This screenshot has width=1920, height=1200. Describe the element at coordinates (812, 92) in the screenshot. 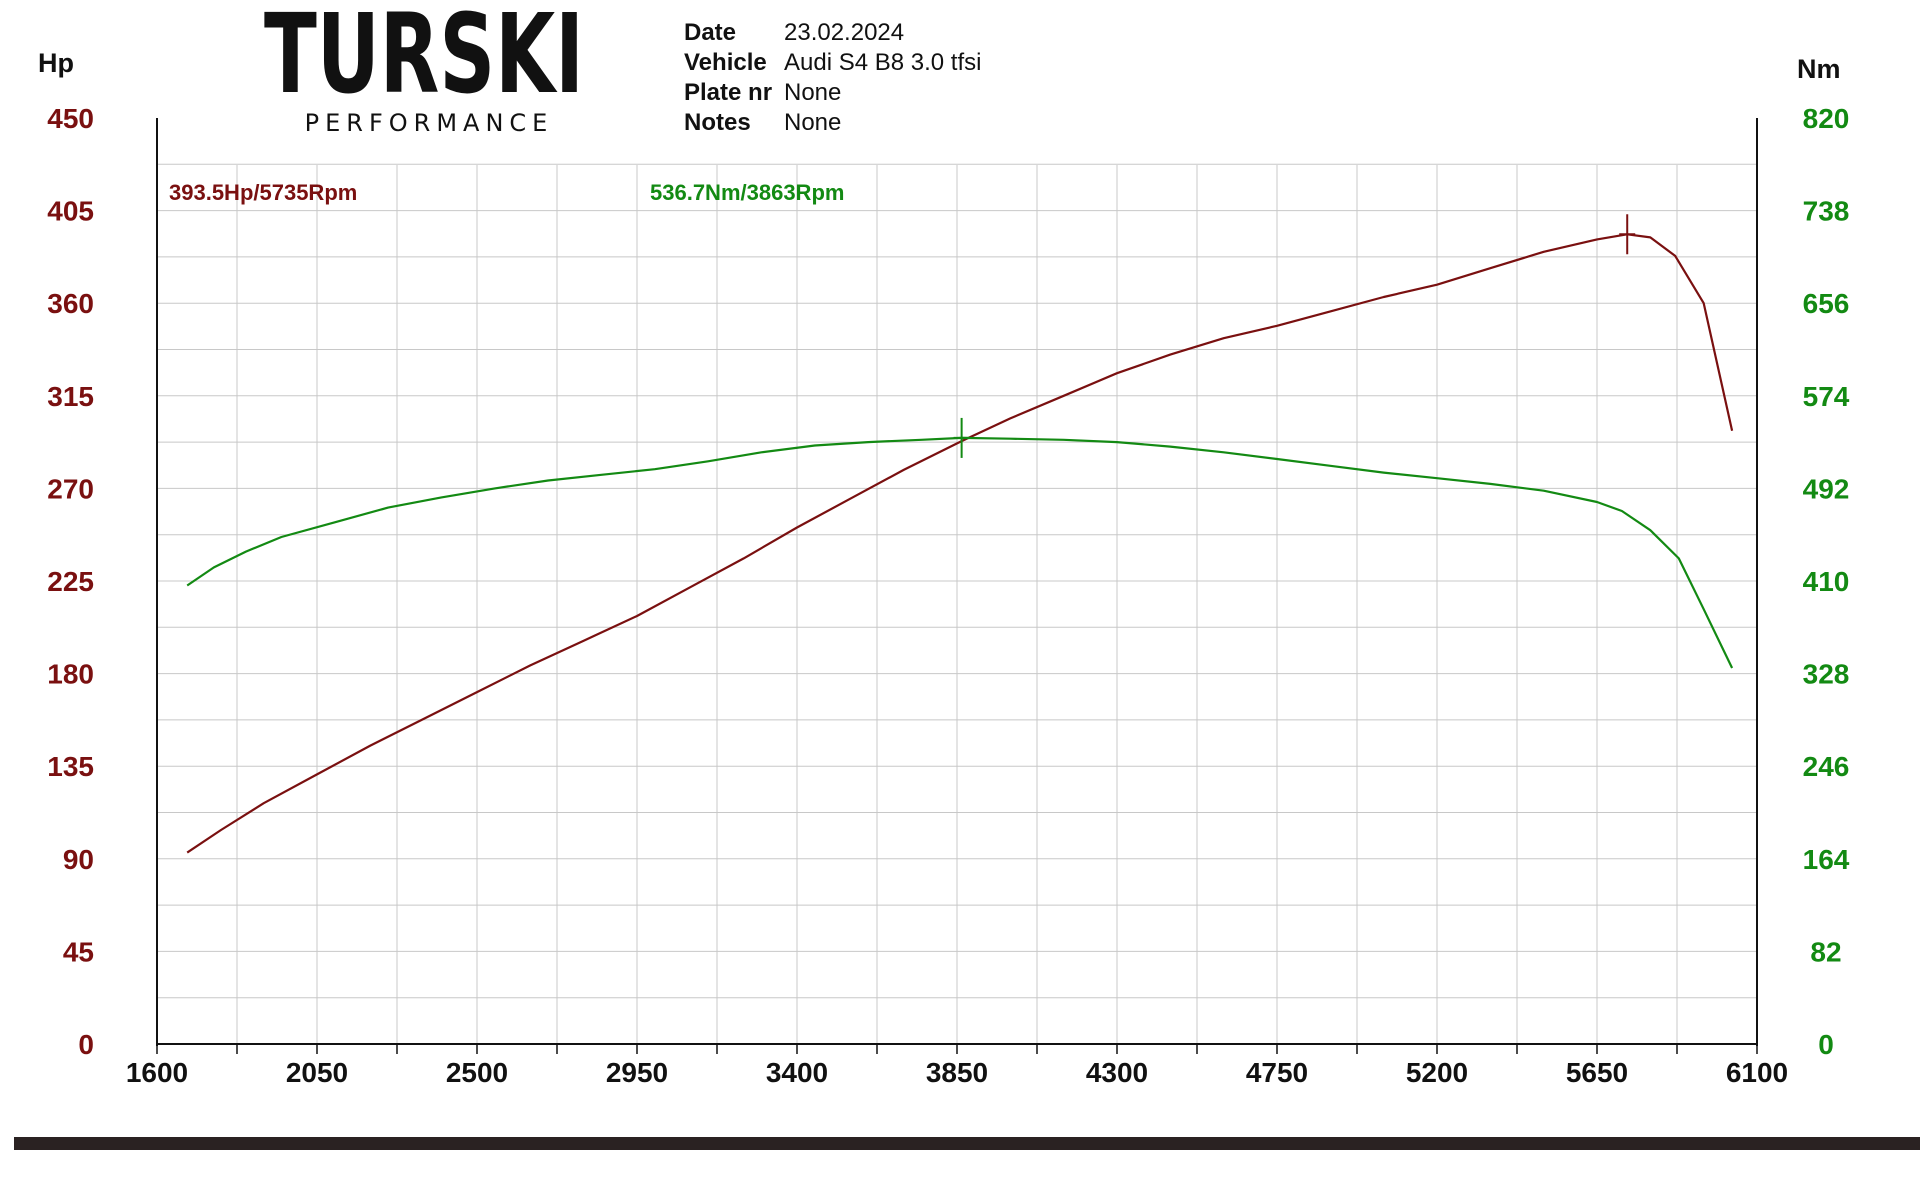

I see `info-value-plate: None` at that location.